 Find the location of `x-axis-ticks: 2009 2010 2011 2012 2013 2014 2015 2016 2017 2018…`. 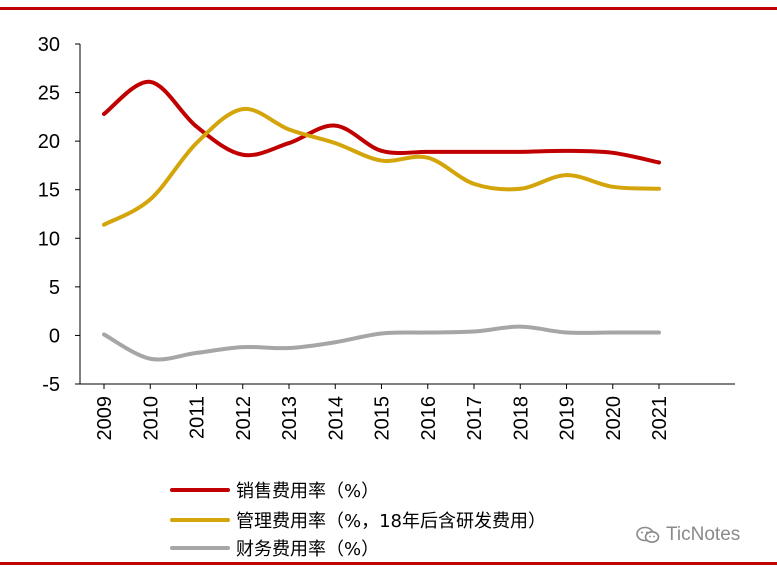

x-axis-ticks: 2009 2010 2011 2012 2013 2014 2015 2016 2017 2018… is located at coordinates (382, 412).